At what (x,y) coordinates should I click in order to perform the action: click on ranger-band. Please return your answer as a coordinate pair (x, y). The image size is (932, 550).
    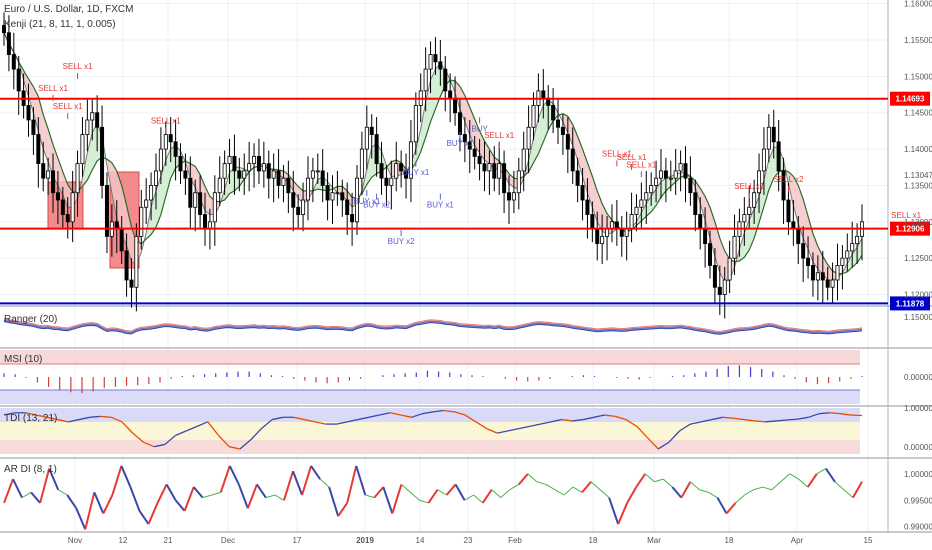
    Looking at the image, I should click on (433, 328).